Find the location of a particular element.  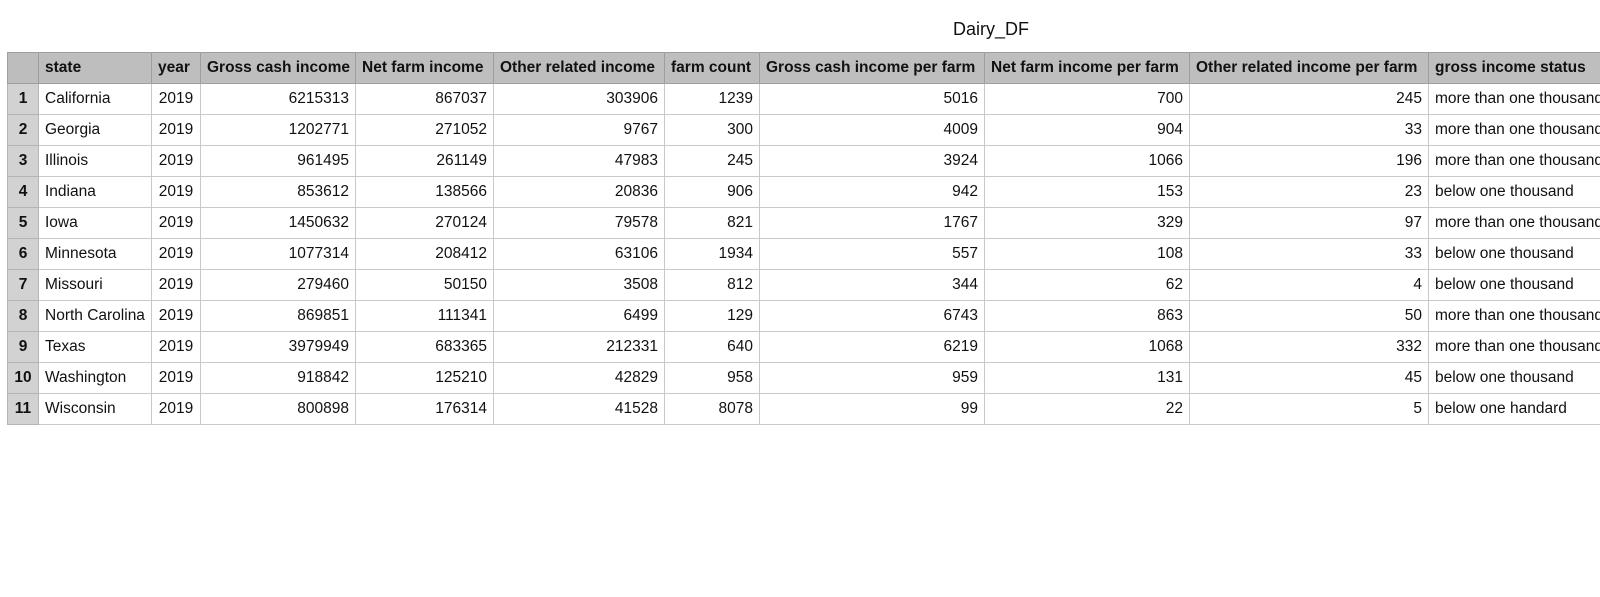

cell-net-farm-income-per-farm: 1066 is located at coordinates (1087, 161).